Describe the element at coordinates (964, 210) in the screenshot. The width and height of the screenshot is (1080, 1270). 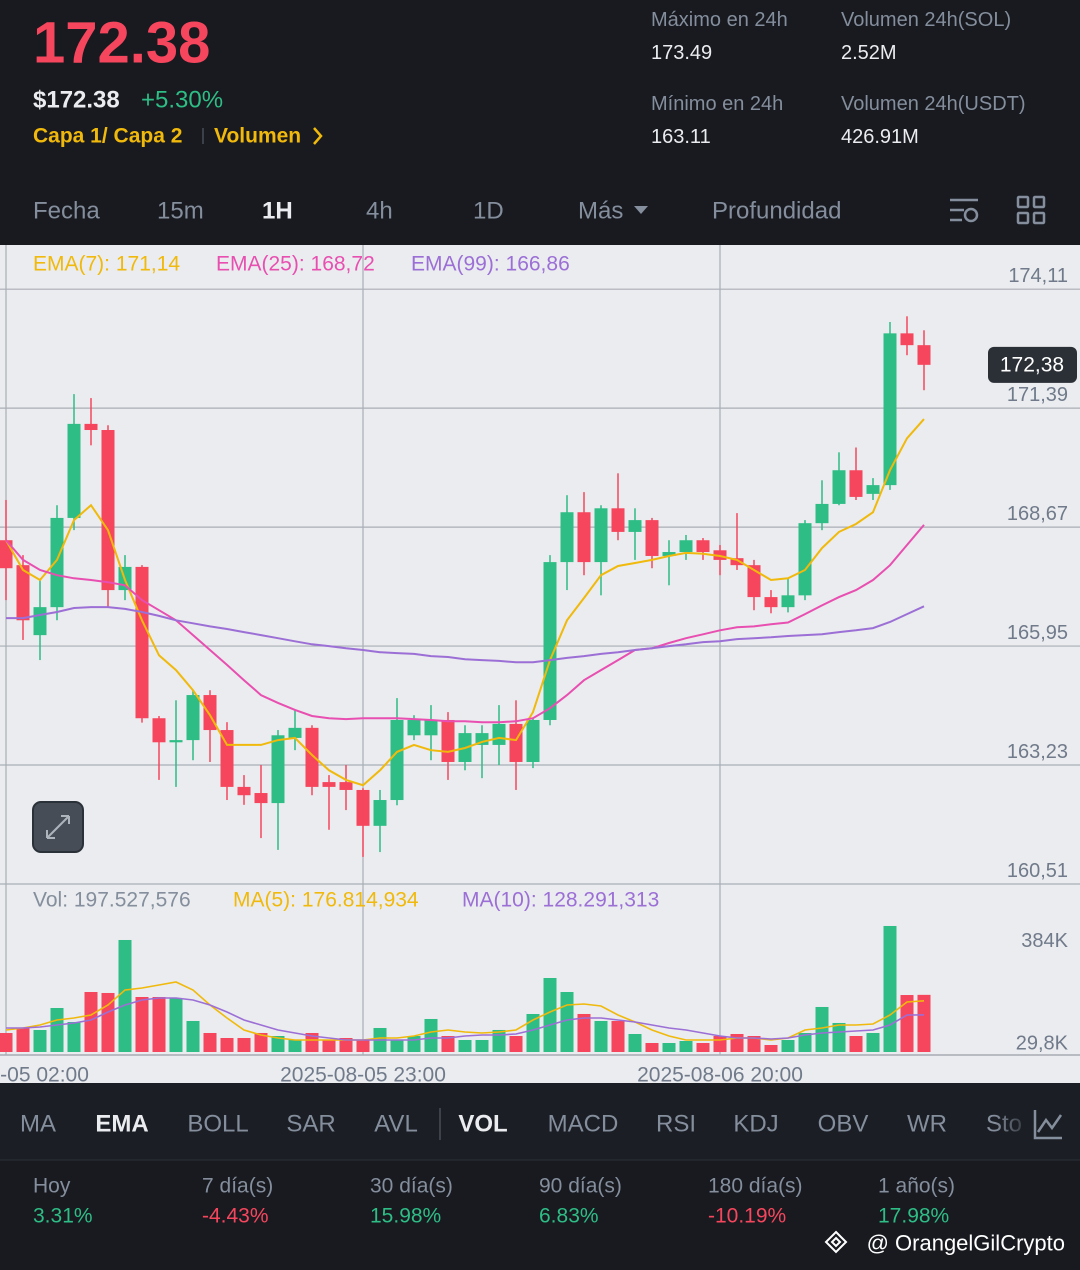
I see `settings-icon` at that location.